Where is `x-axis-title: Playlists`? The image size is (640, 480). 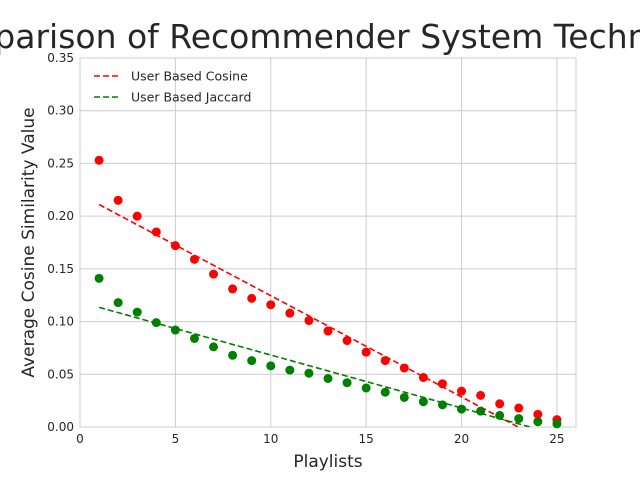 x-axis-title: Playlists is located at coordinates (327, 462).